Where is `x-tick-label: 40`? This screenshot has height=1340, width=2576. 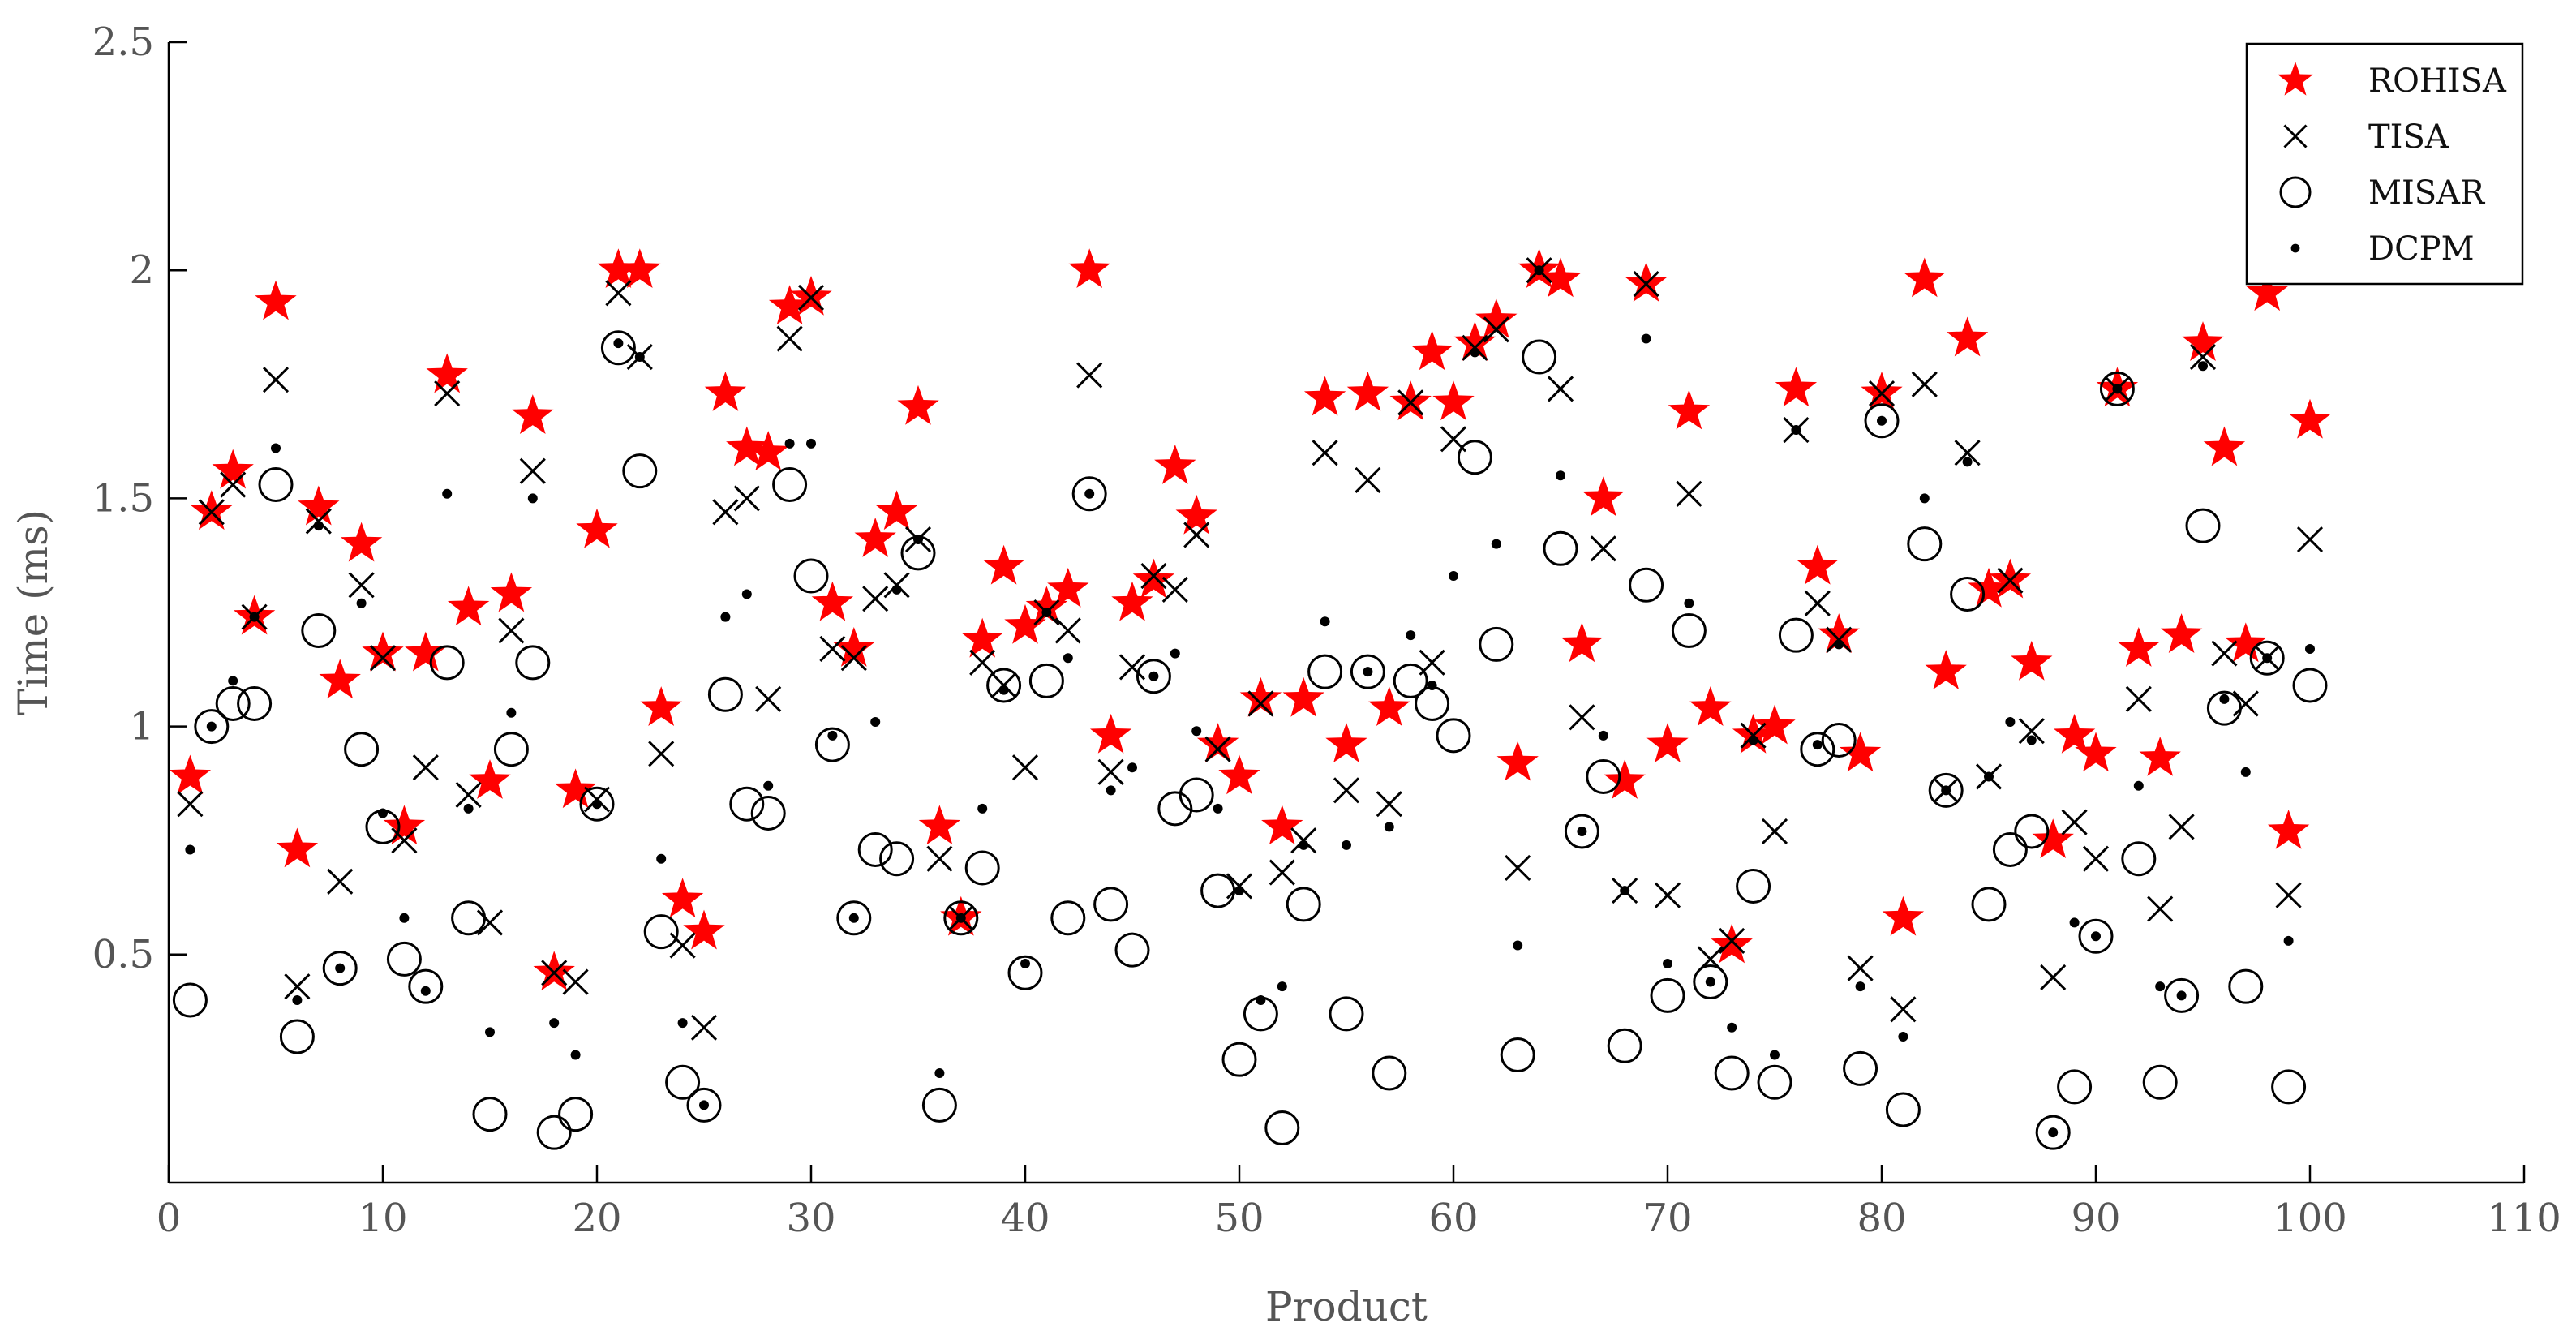 x-tick-label: 40 is located at coordinates (1025, 1218).